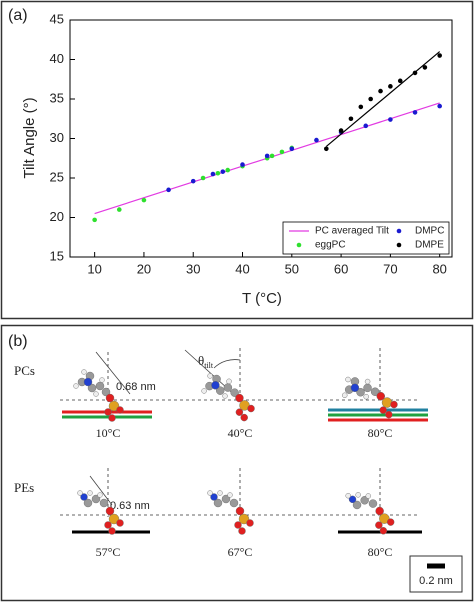 The width and height of the screenshot is (474, 607). I want to click on legend-label: DMPE, so click(429, 245).